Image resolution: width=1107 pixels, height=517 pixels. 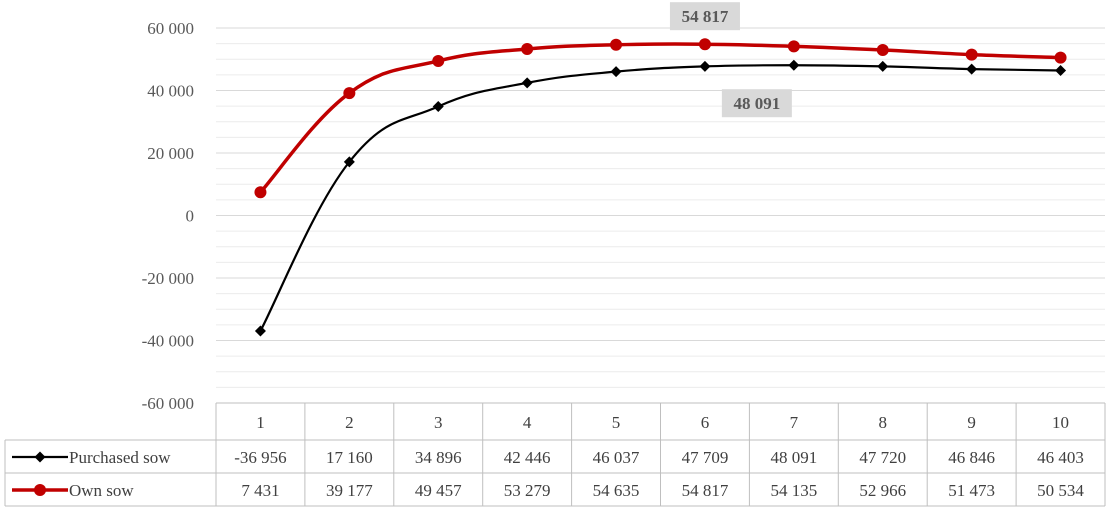 What do you see at coordinates (616, 422) in the screenshot?
I see `category-label: 5` at bounding box center [616, 422].